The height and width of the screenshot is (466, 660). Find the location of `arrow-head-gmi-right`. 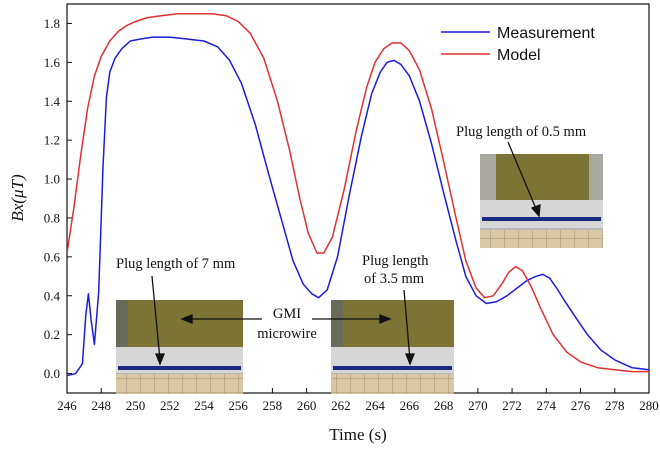

arrow-head-gmi-right is located at coordinates (385, 319).